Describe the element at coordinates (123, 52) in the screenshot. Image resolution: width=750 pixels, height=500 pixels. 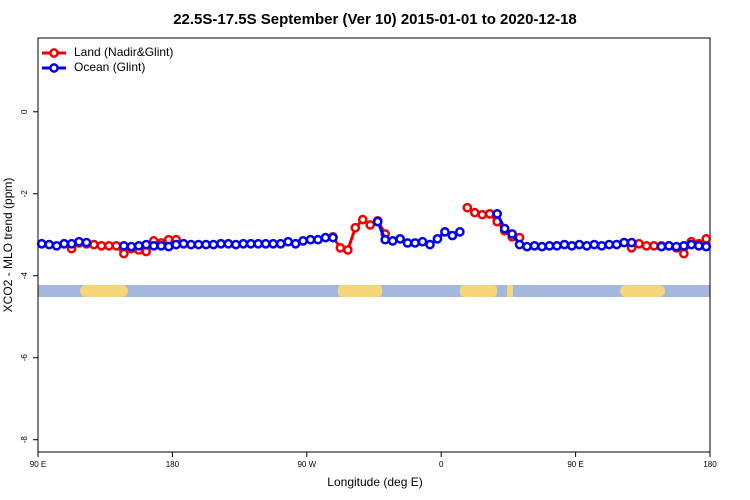
I see `legend-label: Land (Nadir&Glint)` at that location.